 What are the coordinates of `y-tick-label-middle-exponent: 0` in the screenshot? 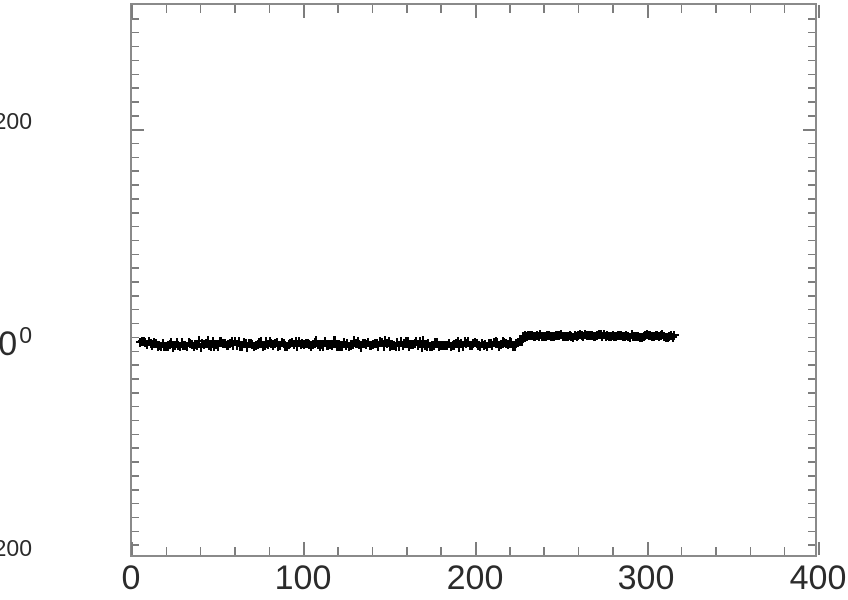 It's located at (25, 334).